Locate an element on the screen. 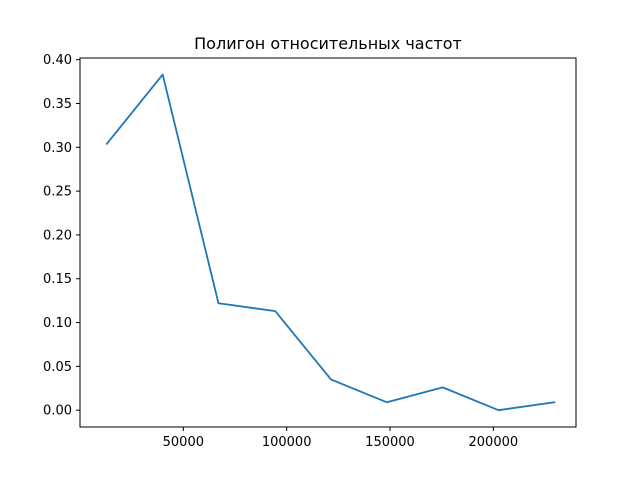  y-tick-label: 0.05 is located at coordinates (57, 367).